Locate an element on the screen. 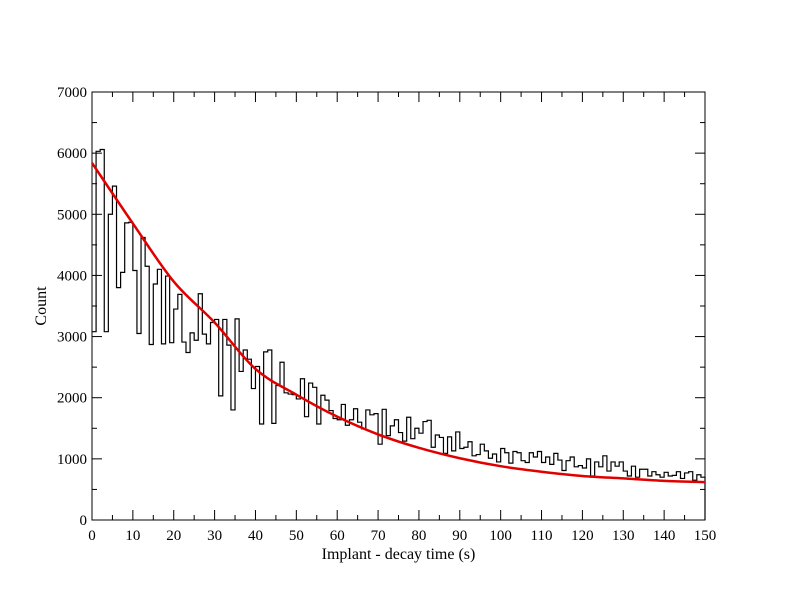 This screenshot has height=612, width=792. x-axis-label: Implant - decay time (s) is located at coordinates (399, 554).